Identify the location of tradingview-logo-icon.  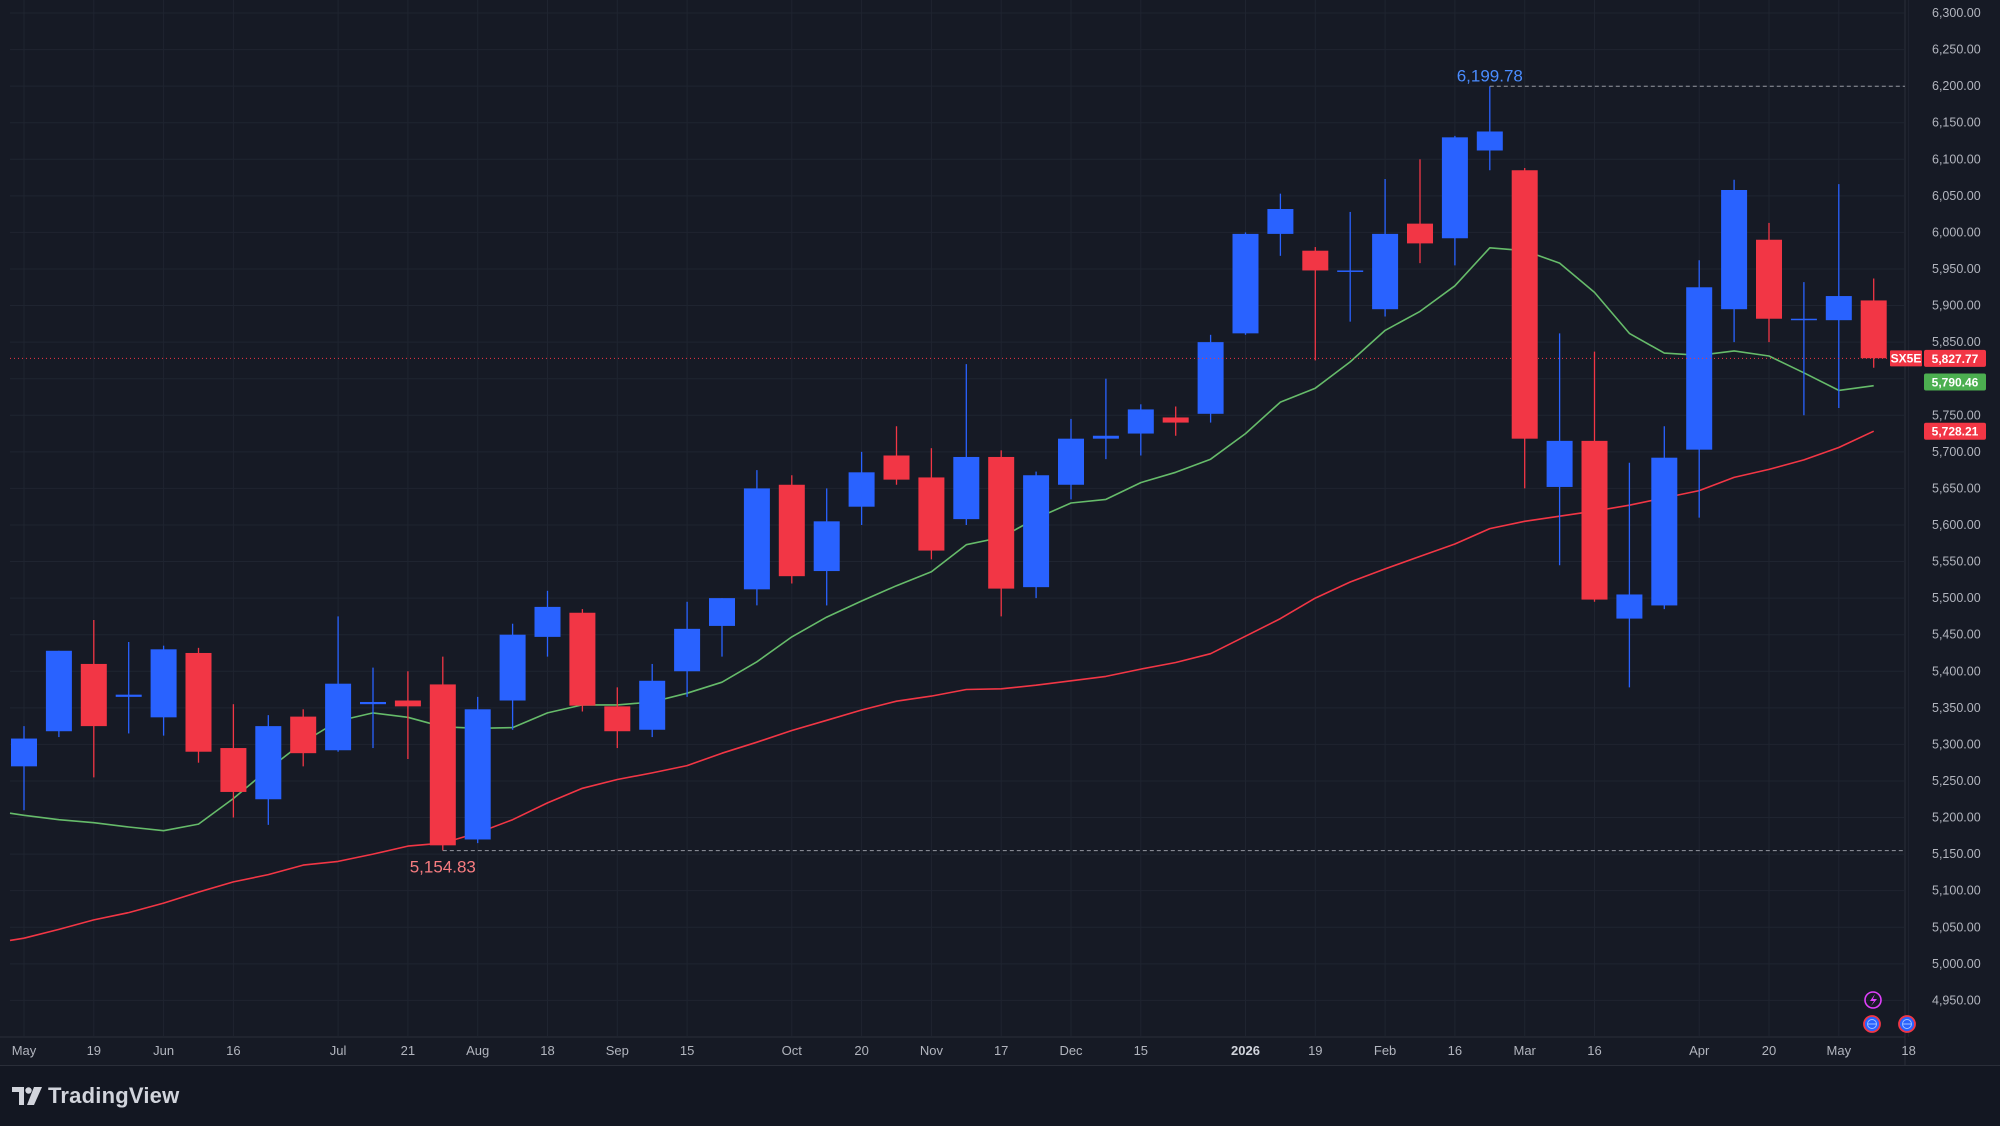
(27, 1096).